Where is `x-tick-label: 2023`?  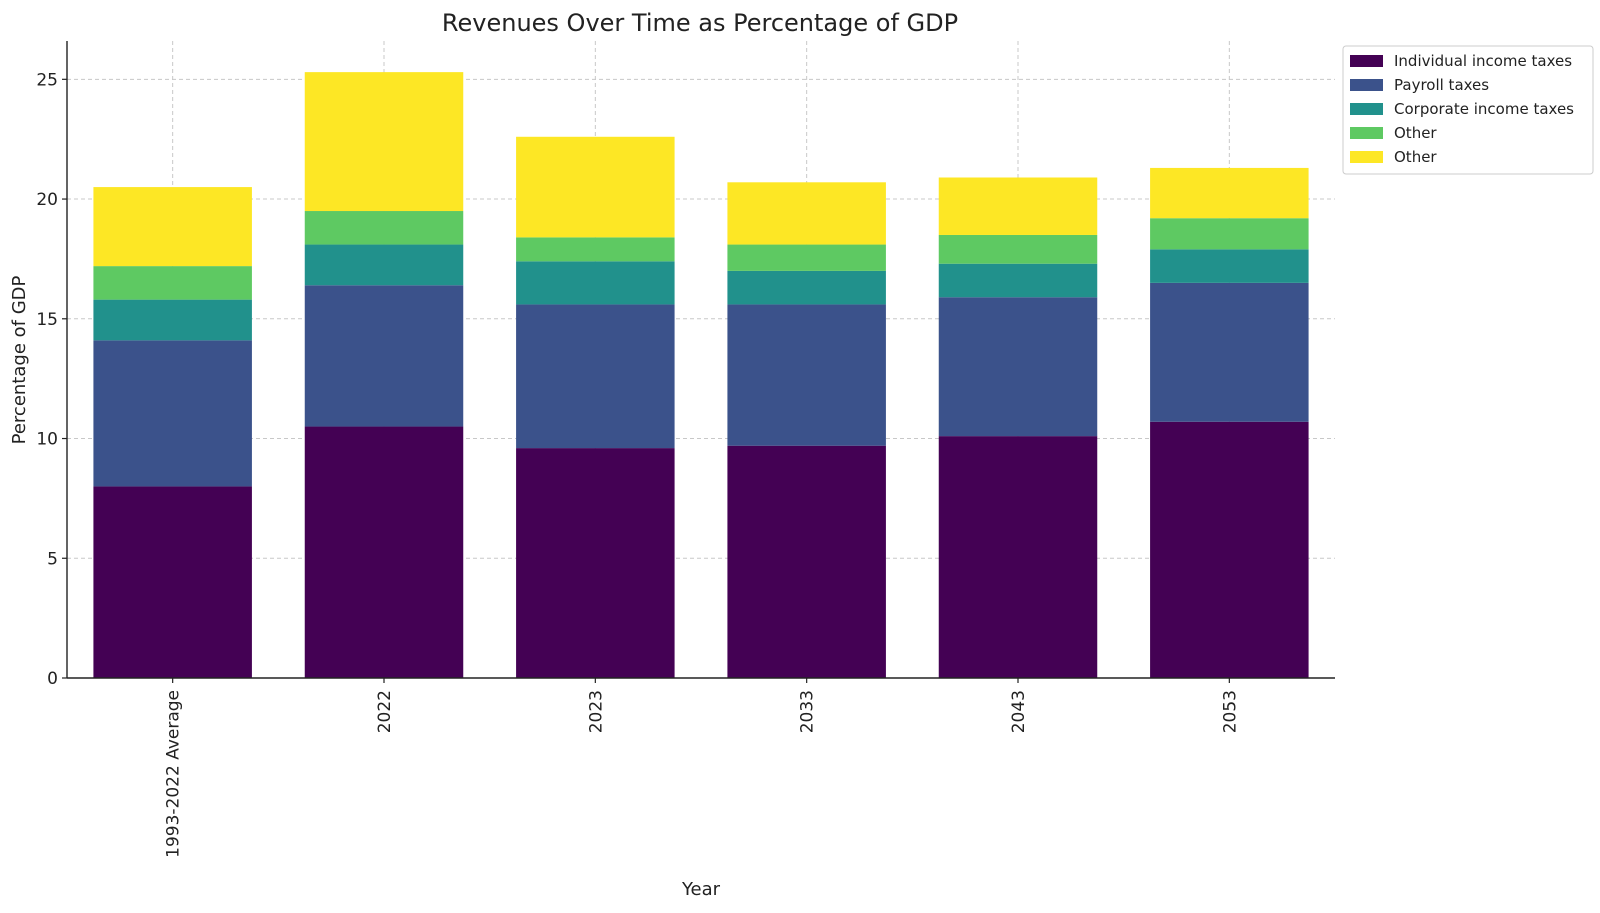 x-tick-label: 2023 is located at coordinates (596, 711).